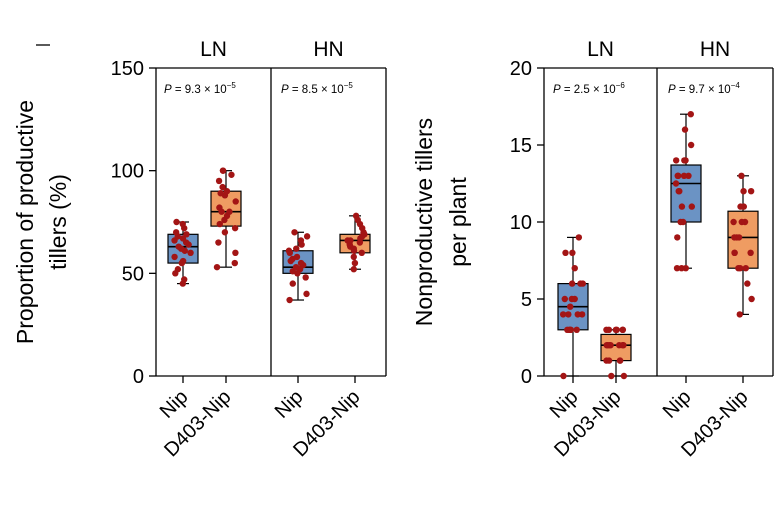  Describe the element at coordinates (213, 49) in the screenshot. I see `panel-label-ln: LN` at that location.